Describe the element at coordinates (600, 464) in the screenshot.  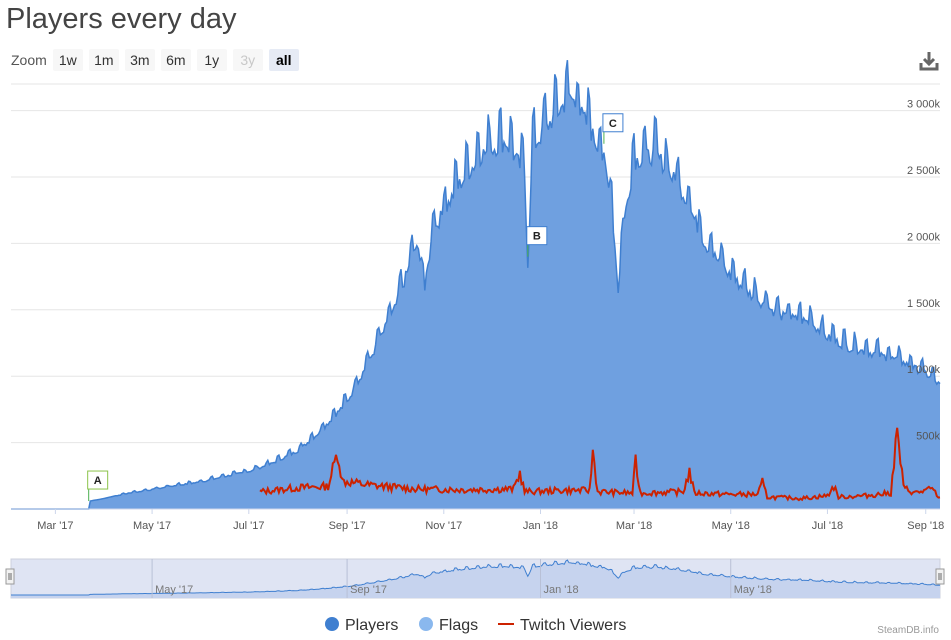
I see `twitch-viewers-line` at that location.